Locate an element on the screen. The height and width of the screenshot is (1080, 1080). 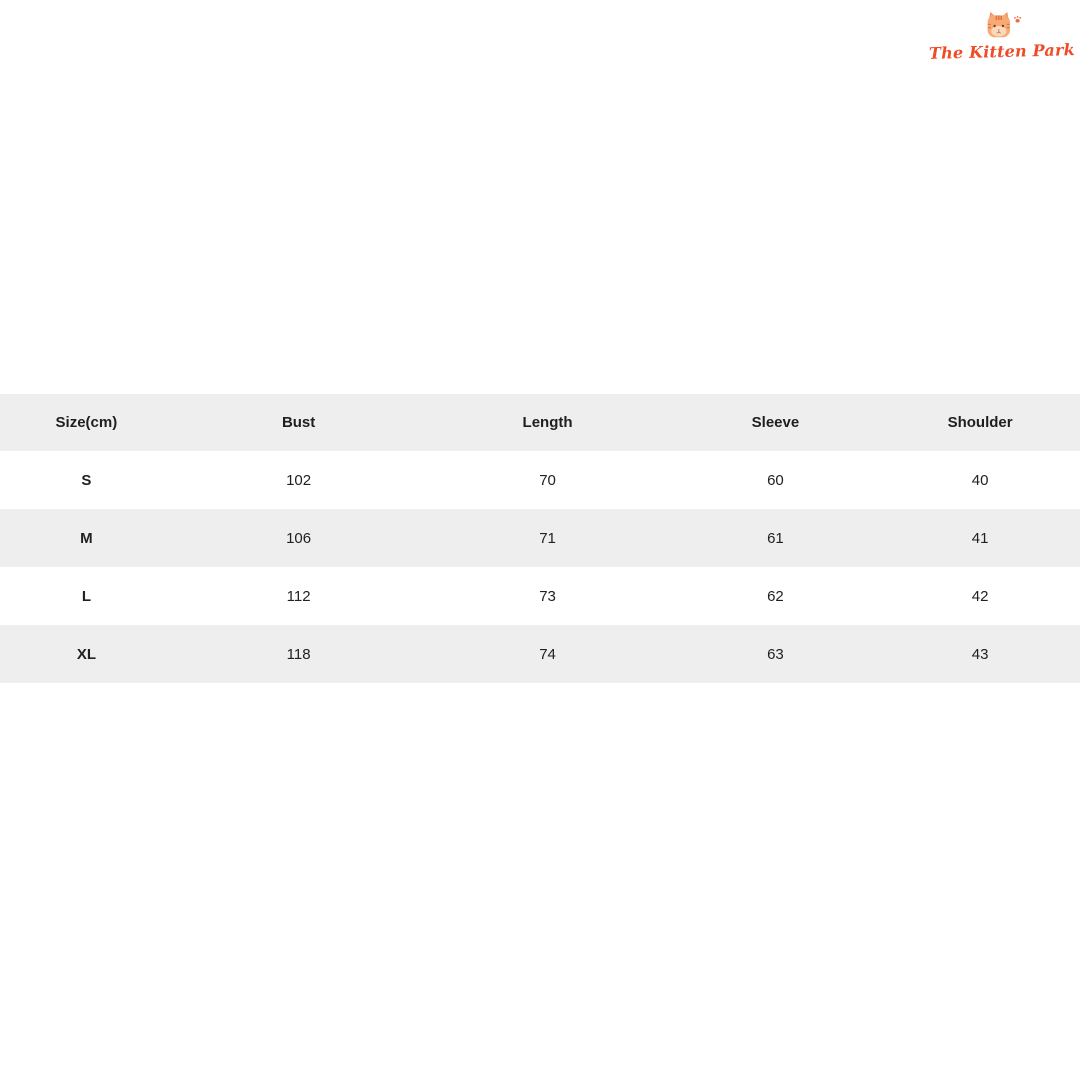
brand-logo: The Kitten Park is located at coordinates (1002, 36).